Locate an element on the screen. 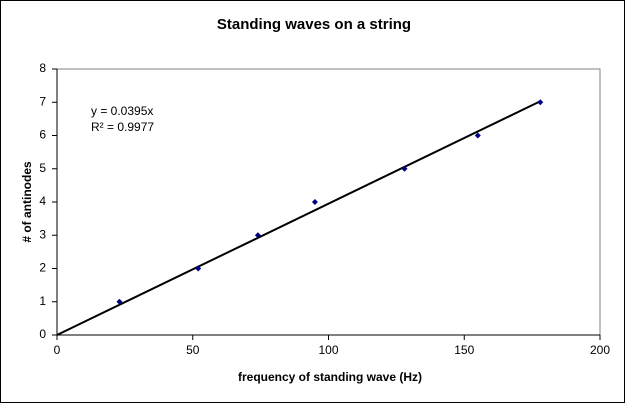 This screenshot has height=403, width=625. y-tick-label: 1 is located at coordinates (42, 301).